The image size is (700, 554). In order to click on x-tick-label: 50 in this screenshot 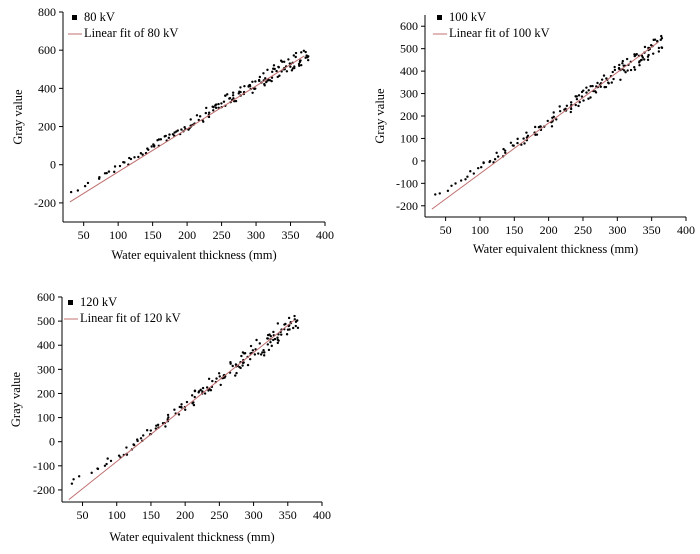, I will do `click(83, 515)`.